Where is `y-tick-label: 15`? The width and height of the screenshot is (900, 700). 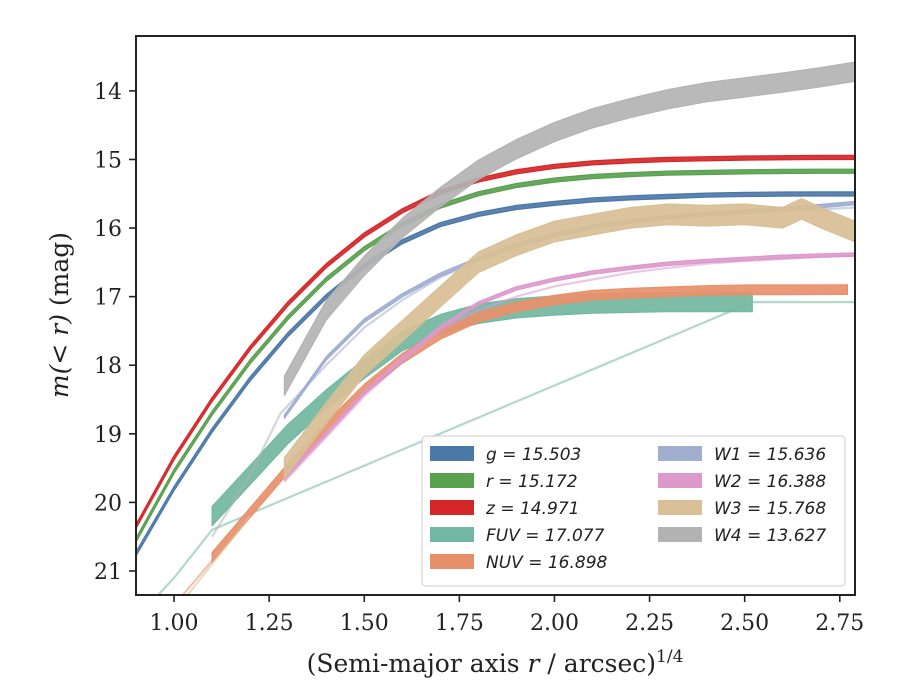 y-tick-label: 15 is located at coordinates (108, 160).